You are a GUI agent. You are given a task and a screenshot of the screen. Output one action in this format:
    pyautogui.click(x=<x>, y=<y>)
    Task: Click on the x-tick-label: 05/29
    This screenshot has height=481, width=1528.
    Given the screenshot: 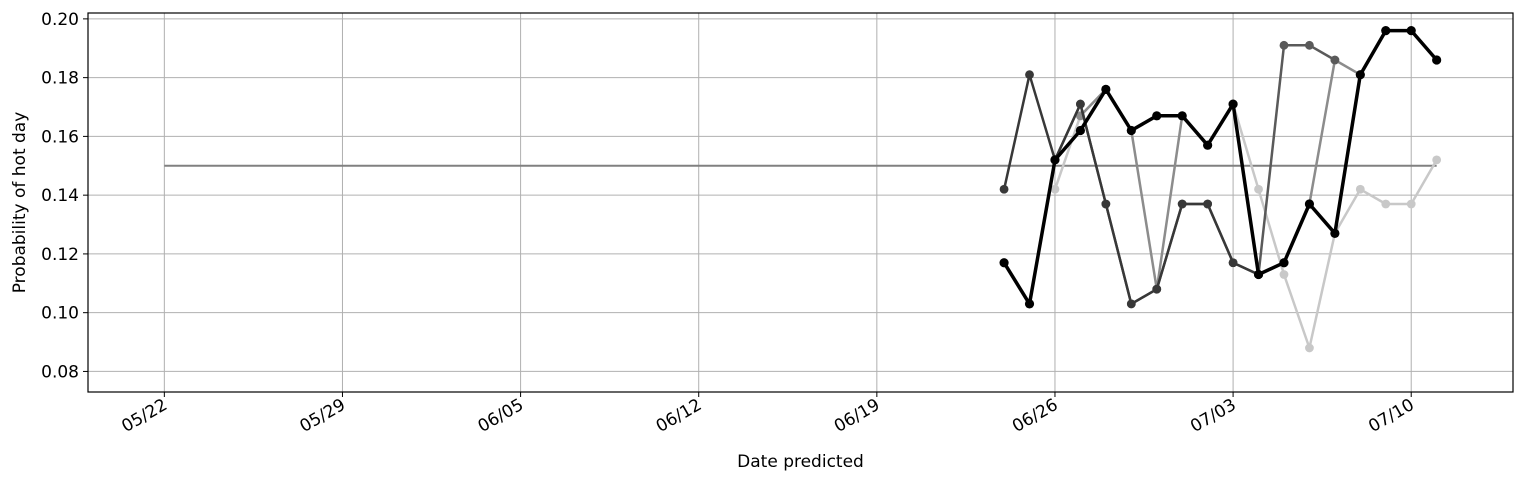 What is the action you would take?
    pyautogui.click(x=323, y=416)
    